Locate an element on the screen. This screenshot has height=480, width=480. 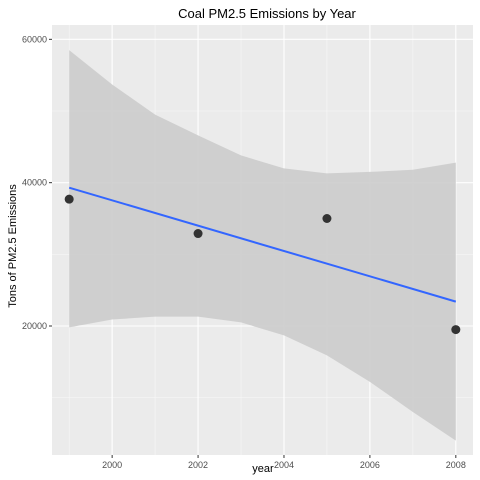
x-tick-label: 2002 is located at coordinates (198, 465).